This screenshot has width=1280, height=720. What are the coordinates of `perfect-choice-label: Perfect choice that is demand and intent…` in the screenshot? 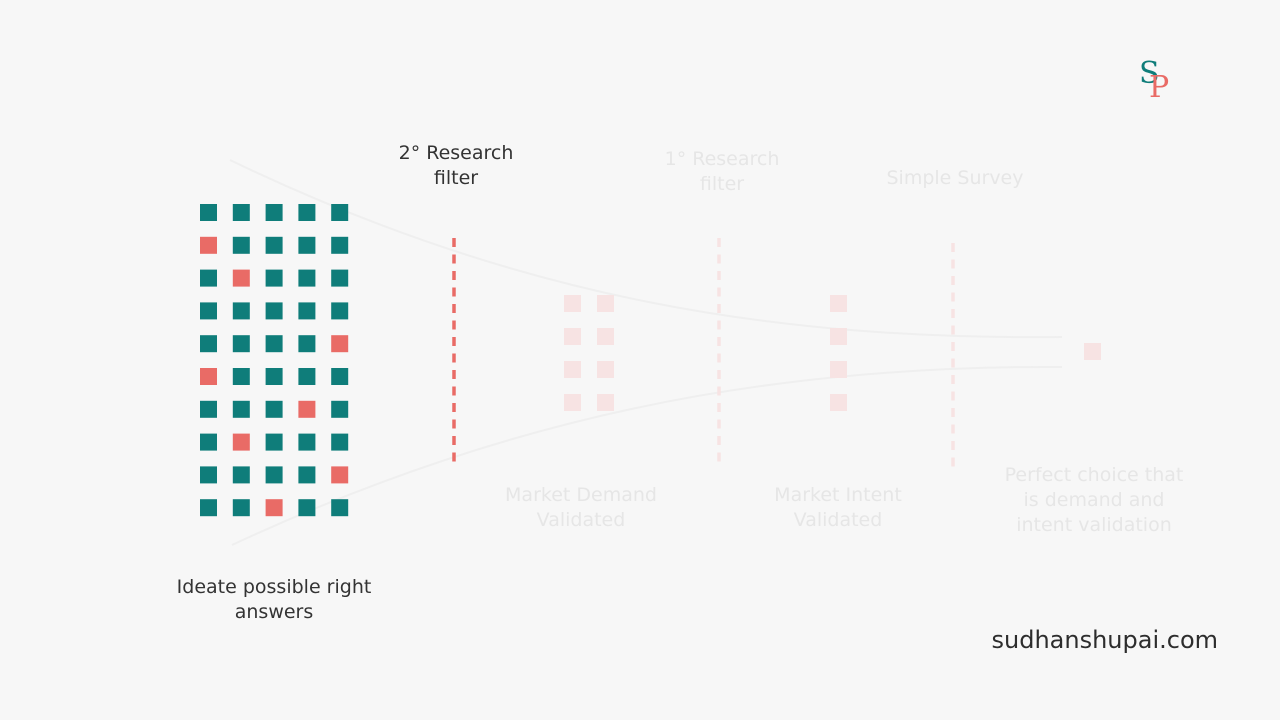 It's located at (1094, 500).